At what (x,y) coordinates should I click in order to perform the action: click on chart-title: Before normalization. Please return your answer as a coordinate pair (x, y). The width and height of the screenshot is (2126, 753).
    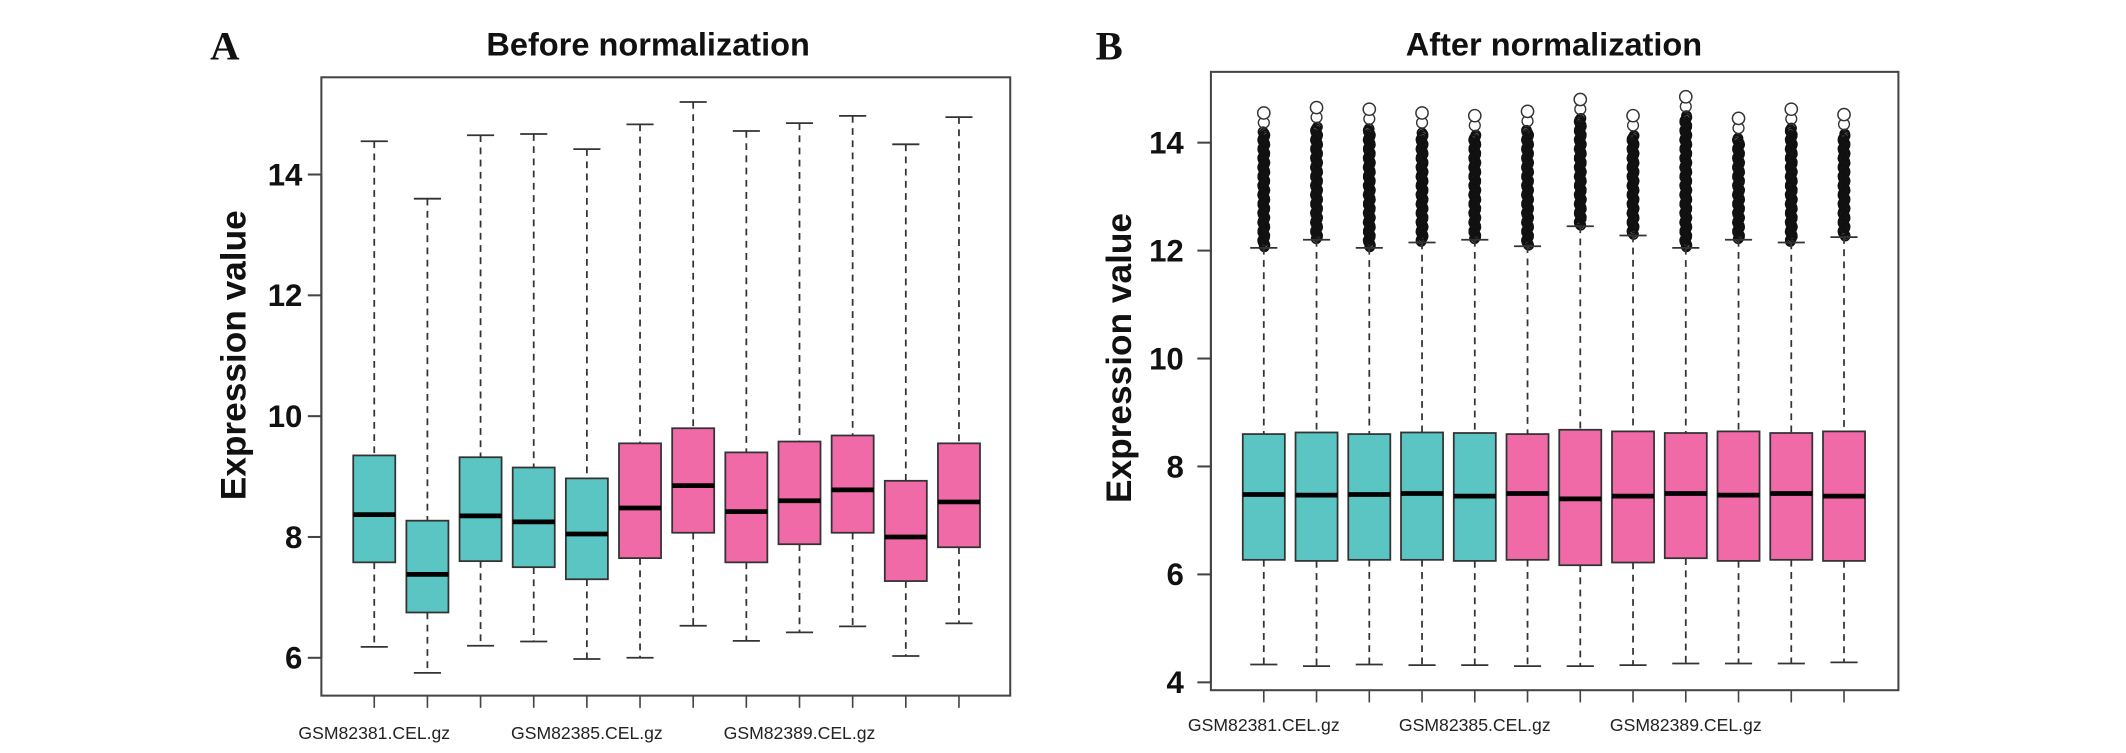
    Looking at the image, I should click on (648, 45).